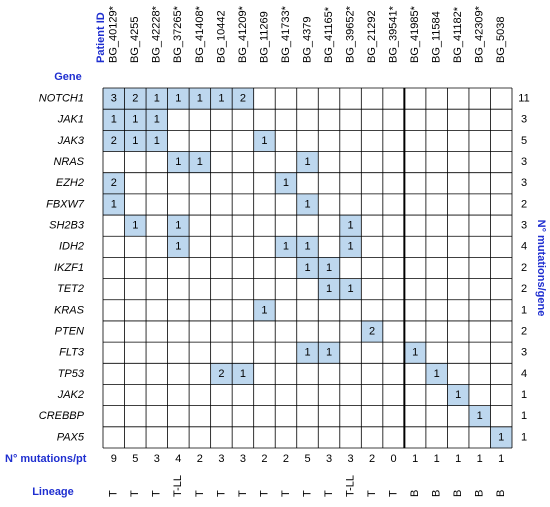 The width and height of the screenshot is (550, 507). Describe the element at coordinates (437, 493) in the screenshot. I see `lineage: B` at that location.